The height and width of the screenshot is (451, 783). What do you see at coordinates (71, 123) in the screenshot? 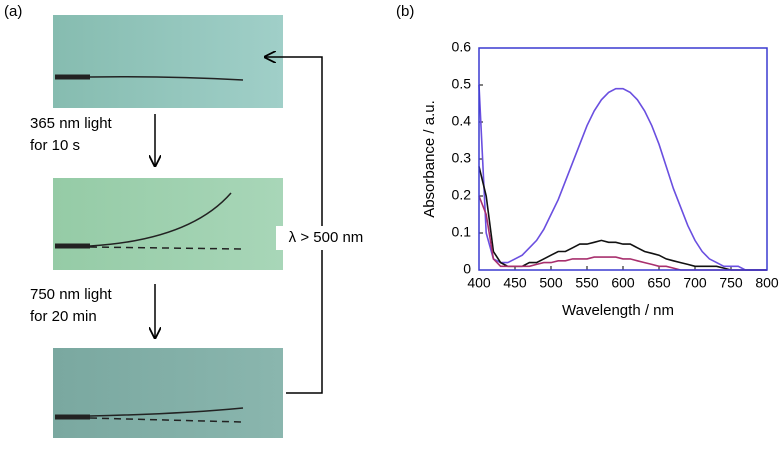
I see `step-text: 365 nm light` at bounding box center [71, 123].